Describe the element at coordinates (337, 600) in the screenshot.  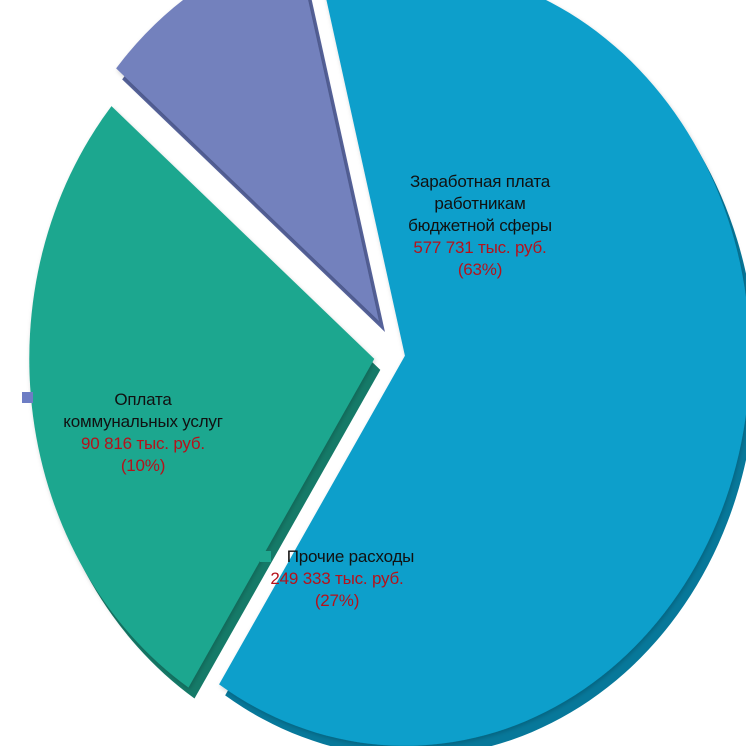
I see `slice-percent-other: (27%)` at that location.